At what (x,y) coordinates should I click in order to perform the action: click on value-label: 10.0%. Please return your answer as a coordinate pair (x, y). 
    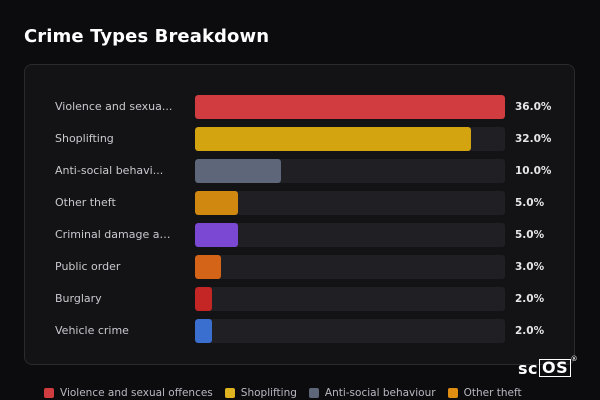
    Looking at the image, I should click on (533, 171).